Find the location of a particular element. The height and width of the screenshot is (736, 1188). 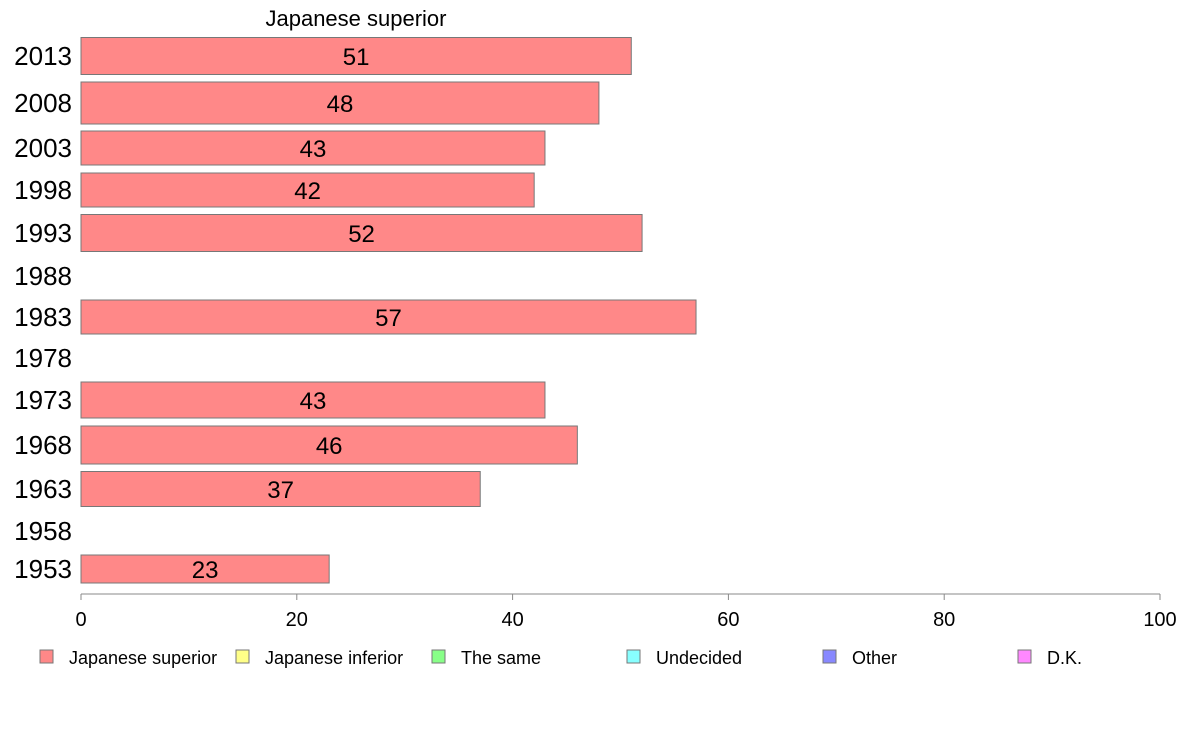

category-label: 1973 is located at coordinates (43, 400).